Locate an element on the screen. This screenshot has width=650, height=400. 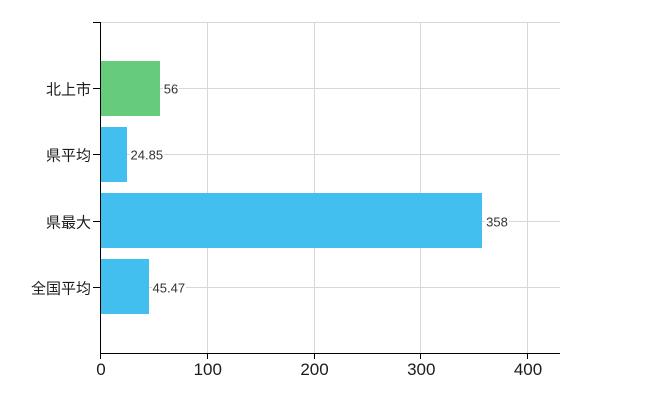
bar-value-label: 56 is located at coordinates (171, 89).